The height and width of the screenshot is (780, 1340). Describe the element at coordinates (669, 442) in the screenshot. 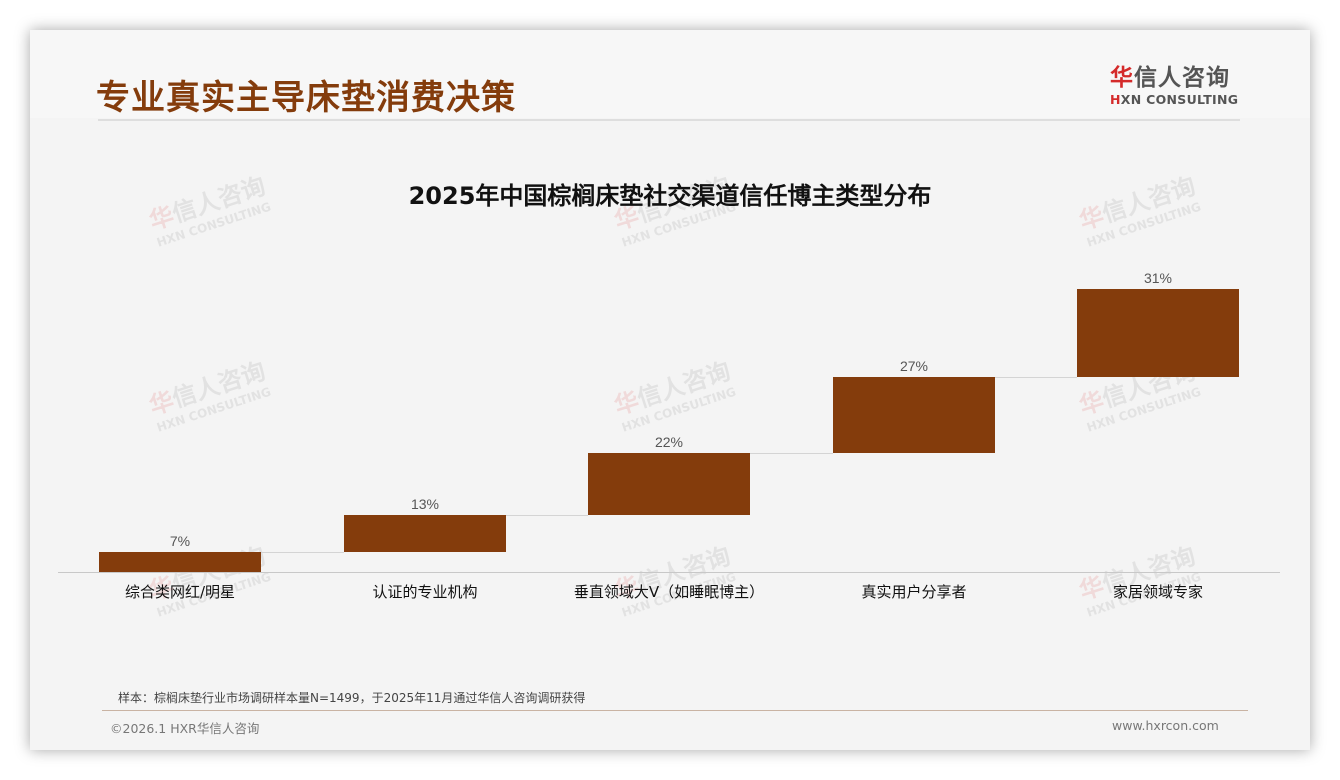

I see `bar-value-label: 22%` at that location.